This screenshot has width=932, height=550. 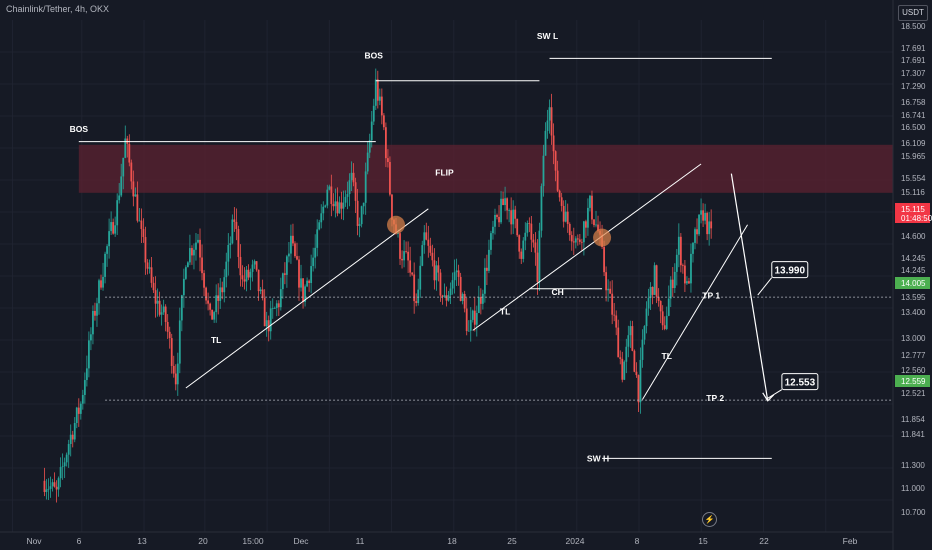 What do you see at coordinates (765, 286) in the screenshot?
I see `callout-pointer` at bounding box center [765, 286].